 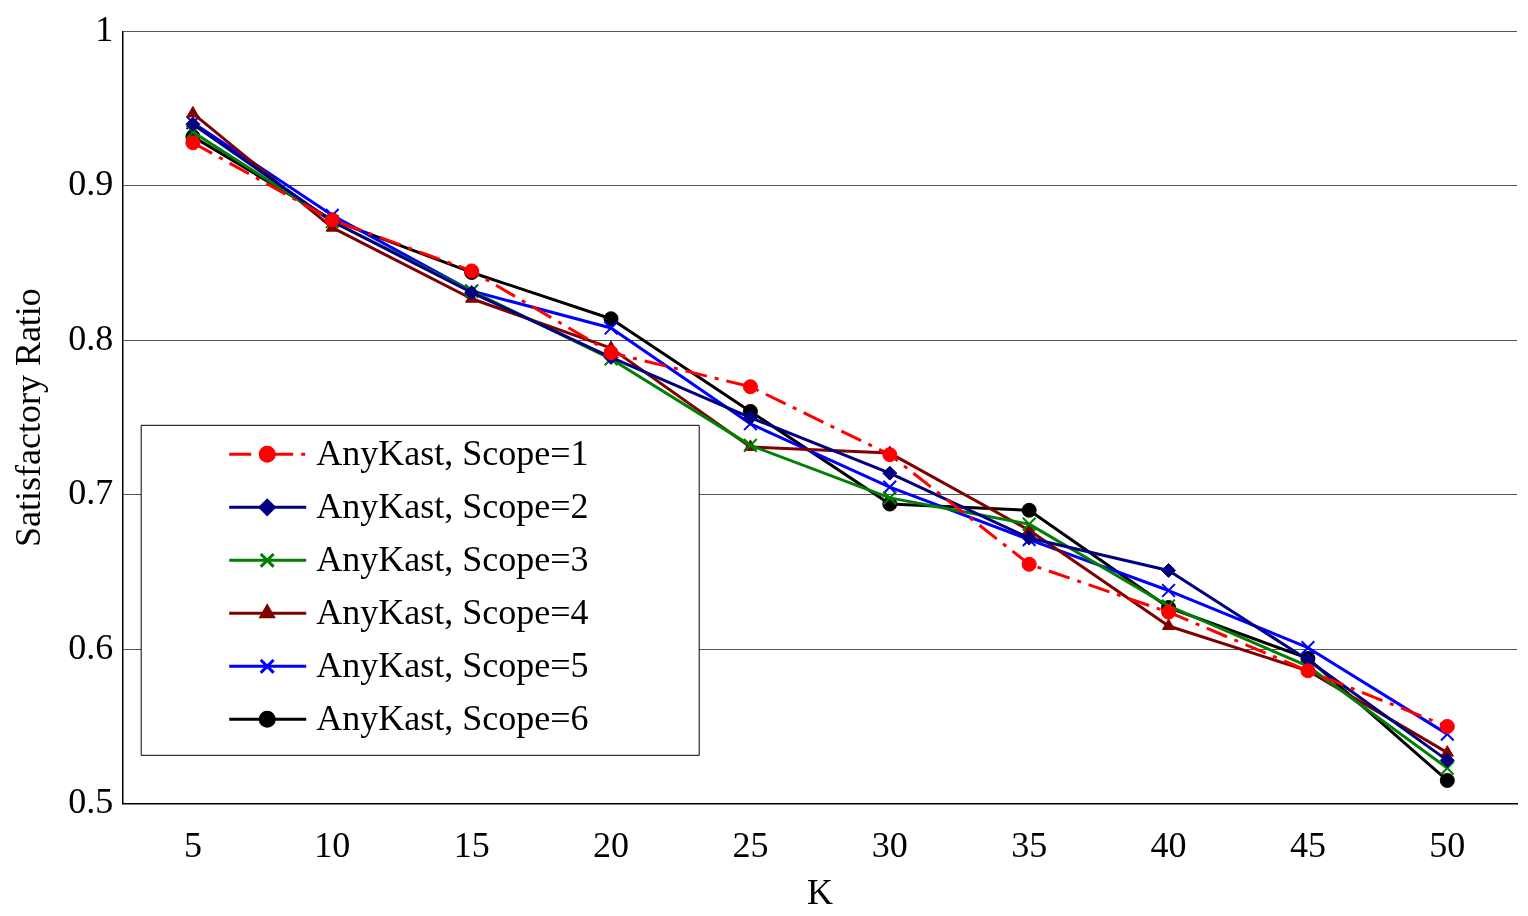 I want to click on y-tick-label: 1, so click(x=104, y=29).